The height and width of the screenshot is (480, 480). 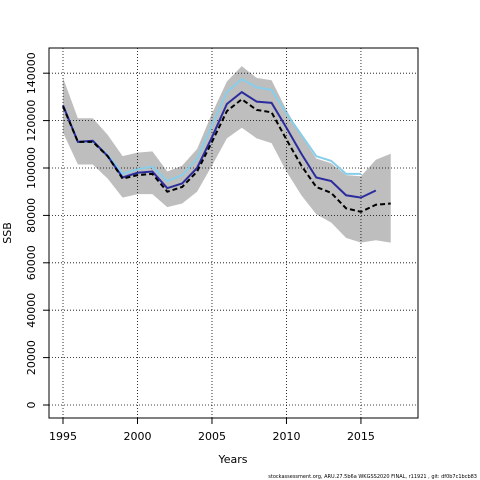 What do you see at coordinates (31, 215) in the screenshot?
I see `y-tick-label: 80000` at bounding box center [31, 215].